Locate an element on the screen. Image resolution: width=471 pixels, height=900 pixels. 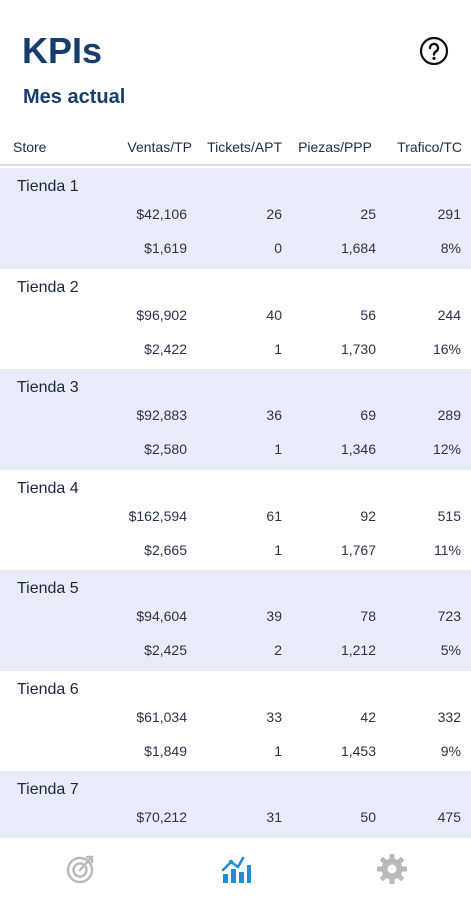
store-name: Tienda 3 is located at coordinates (48, 387).